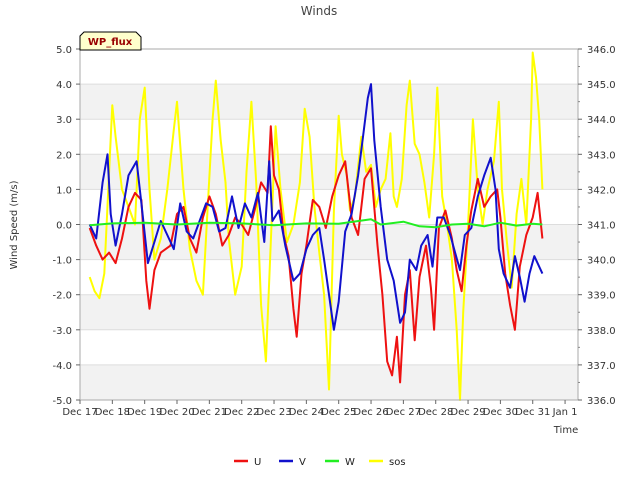  I want to click on x-tick-label: Dec 18, so click(112, 412).